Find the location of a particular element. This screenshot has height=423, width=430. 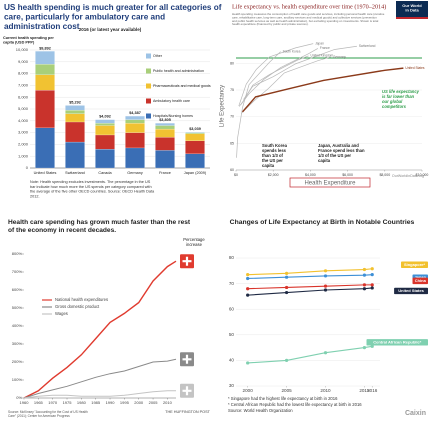

legend-label: Other is located at coordinates (158, 56).